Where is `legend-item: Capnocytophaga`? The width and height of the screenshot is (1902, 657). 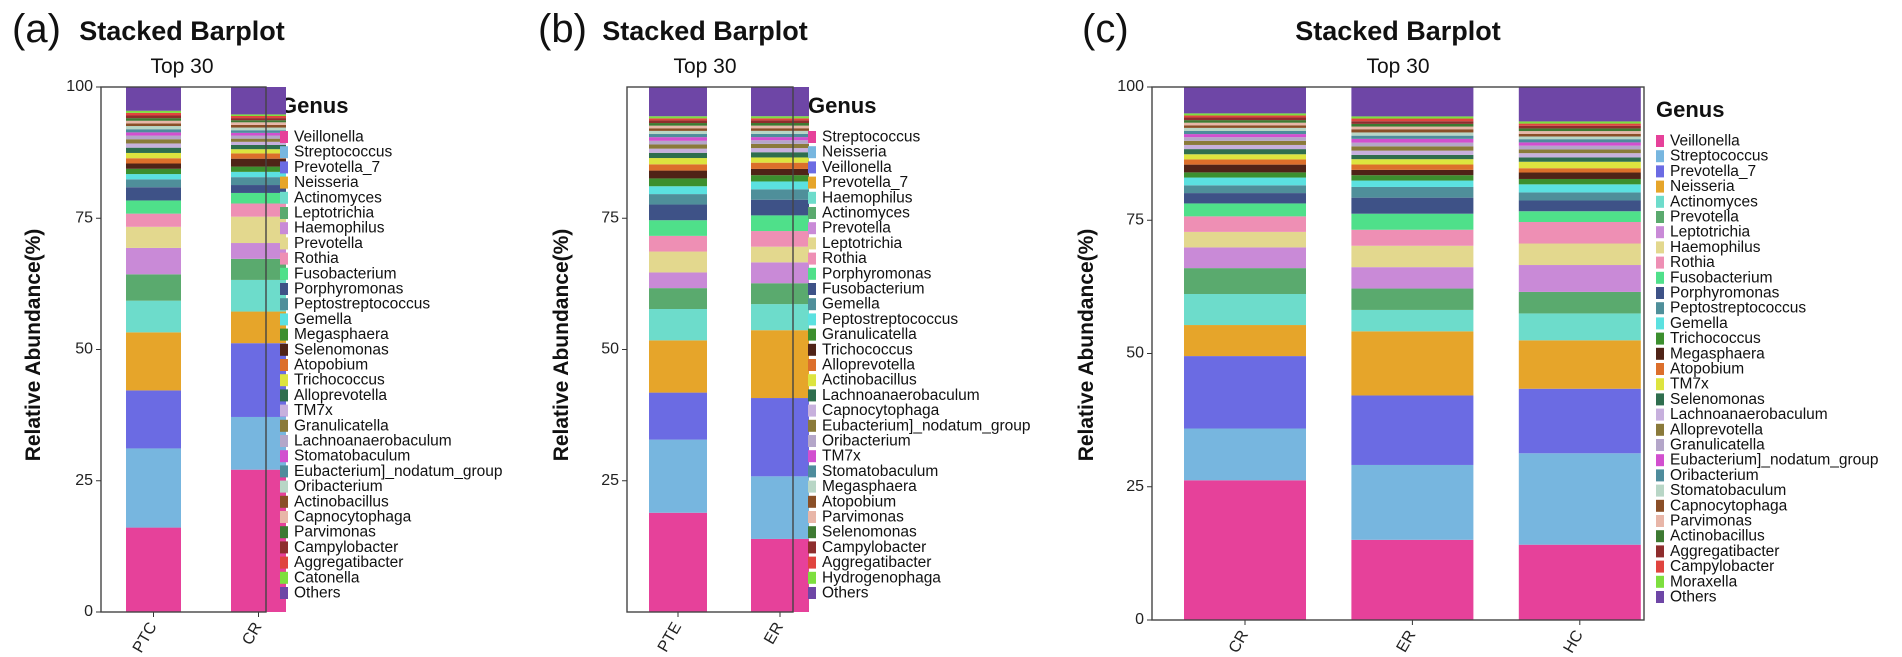
legend-item: Capnocytophaga is located at coordinates (874, 410).